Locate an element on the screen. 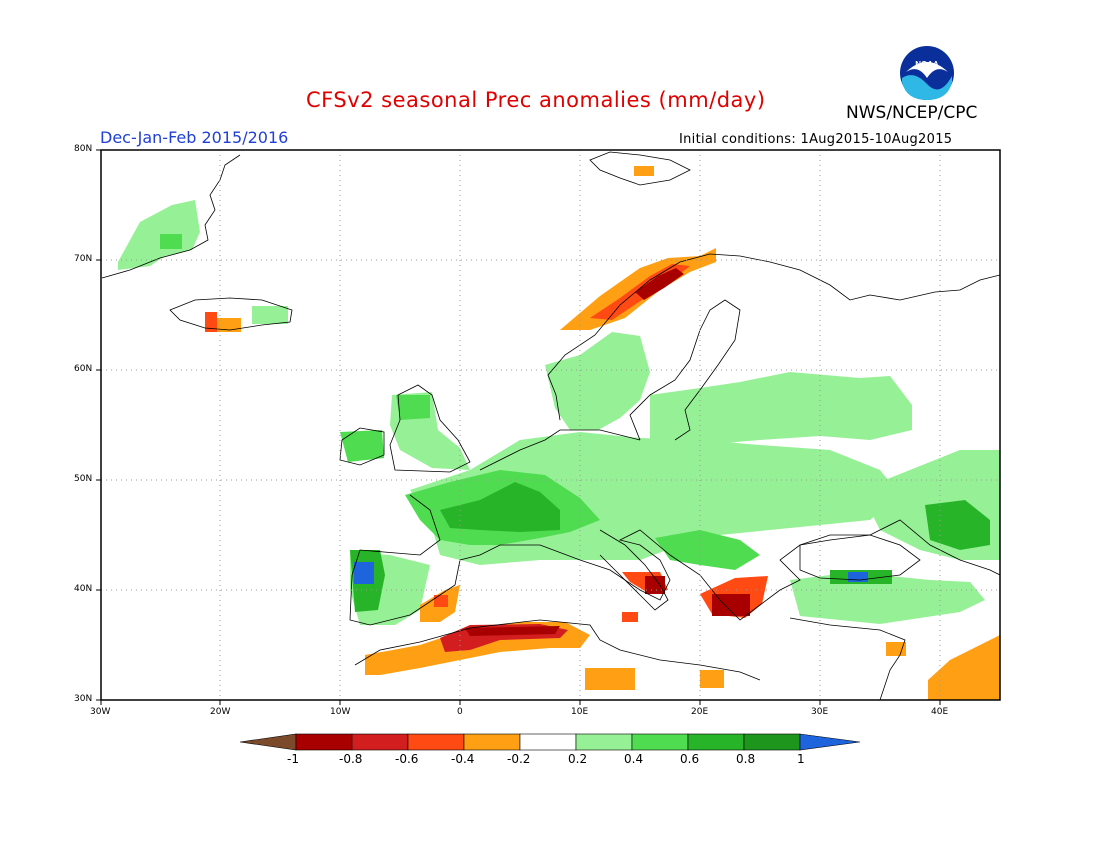 This screenshot has width=1100, height=850. coast-iceland is located at coordinates (231, 314).